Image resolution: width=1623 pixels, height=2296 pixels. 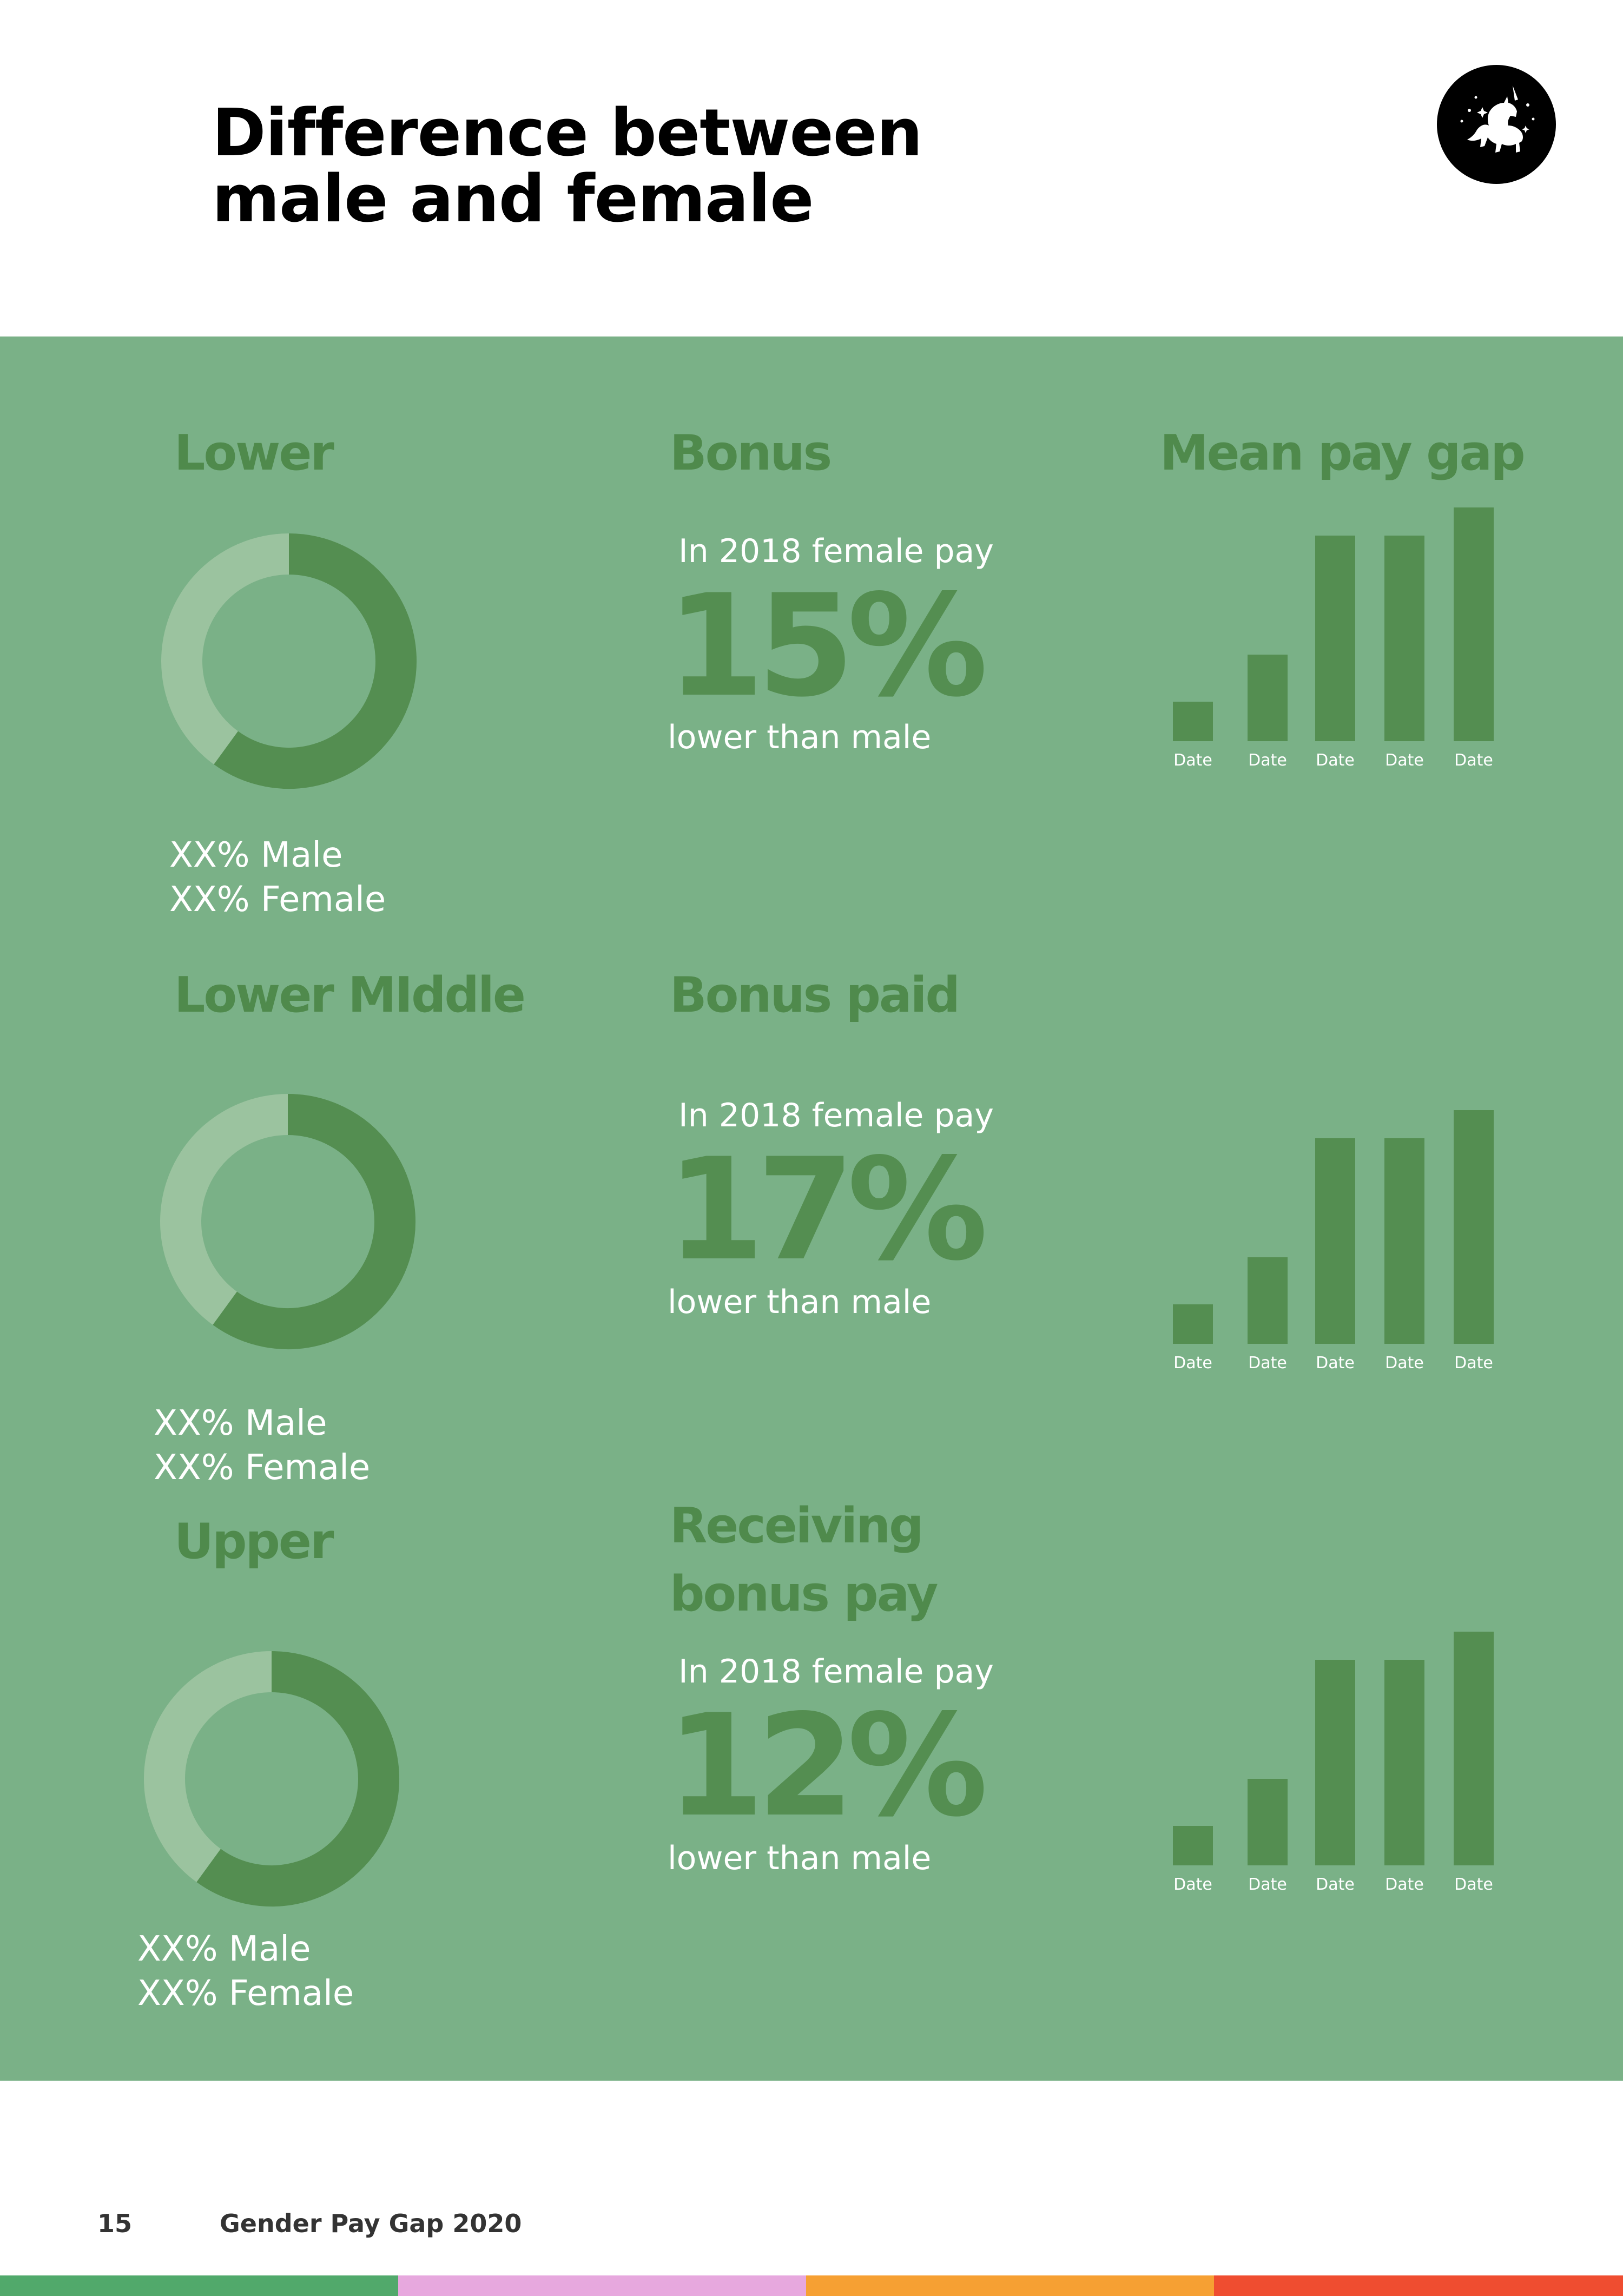 What do you see at coordinates (371, 2224) in the screenshot?
I see `document-title: Gender Pay Gap 2020` at bounding box center [371, 2224].